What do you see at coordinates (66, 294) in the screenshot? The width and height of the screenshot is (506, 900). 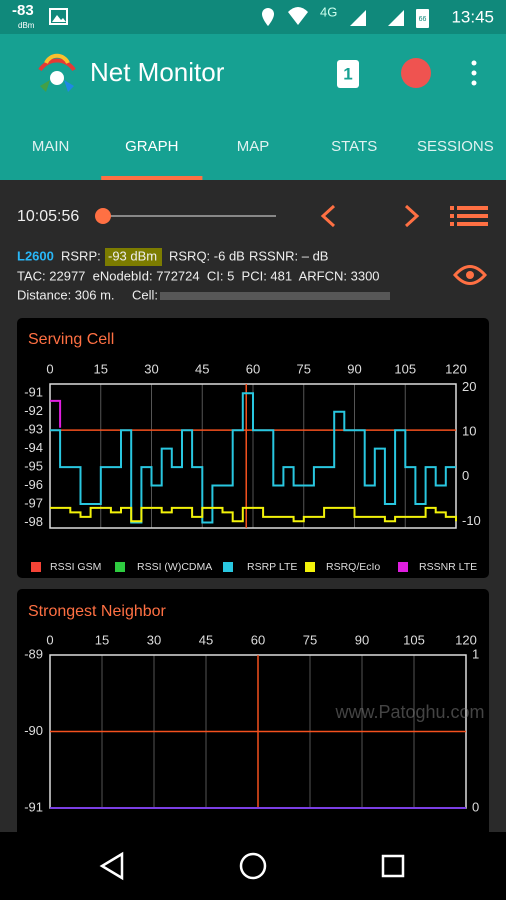 I see `distance: Distance: 306 m.` at bounding box center [66, 294].